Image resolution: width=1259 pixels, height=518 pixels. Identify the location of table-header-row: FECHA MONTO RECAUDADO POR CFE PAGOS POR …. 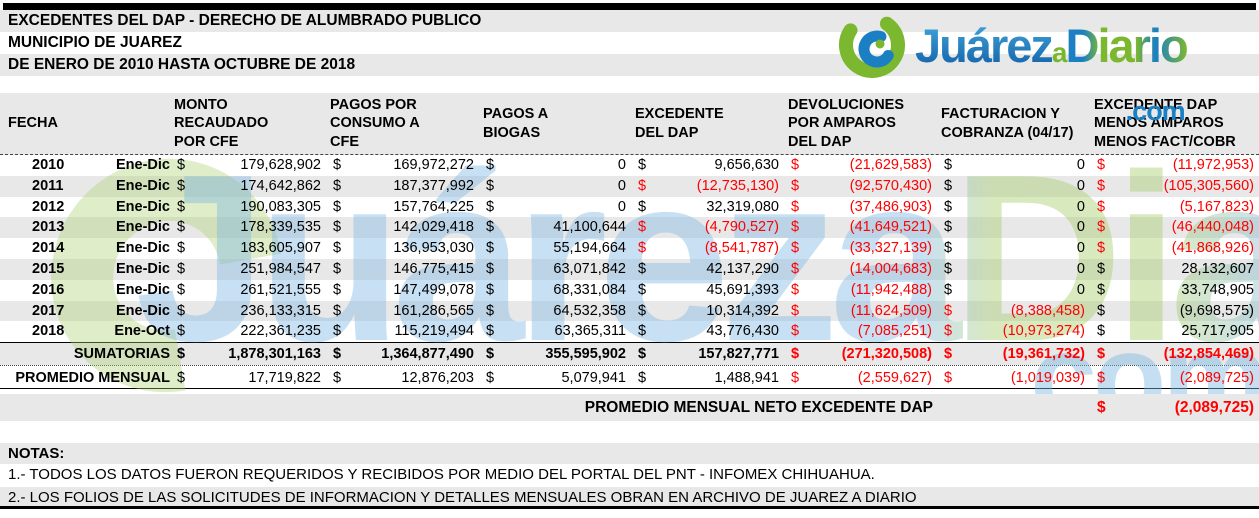
(629, 124).